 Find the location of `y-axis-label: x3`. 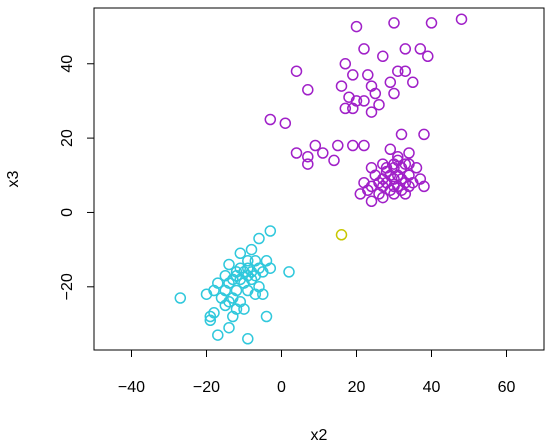

y-axis-label: x3 is located at coordinates (13, 178).